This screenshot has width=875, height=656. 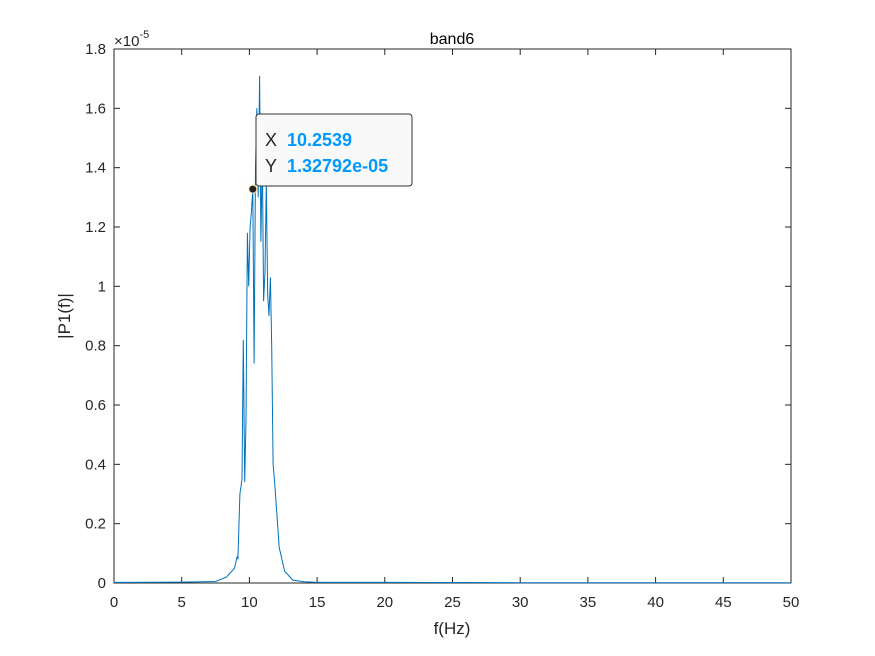 I want to click on y-axis-label: |P1(f)|, so click(x=64, y=316).